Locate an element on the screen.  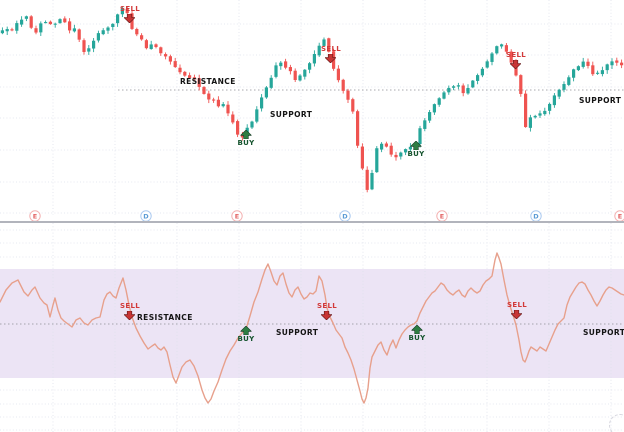
watermark-circle-icon is located at coordinates (616, 423).